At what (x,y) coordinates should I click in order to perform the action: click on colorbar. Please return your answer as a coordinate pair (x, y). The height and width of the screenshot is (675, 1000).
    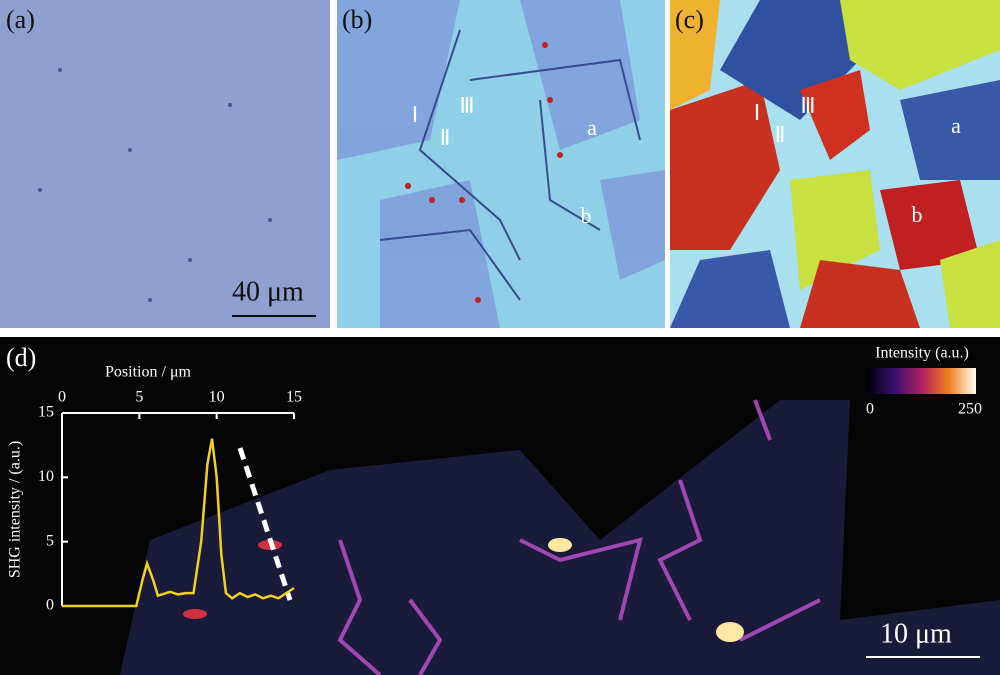
    Looking at the image, I should click on (922, 381).